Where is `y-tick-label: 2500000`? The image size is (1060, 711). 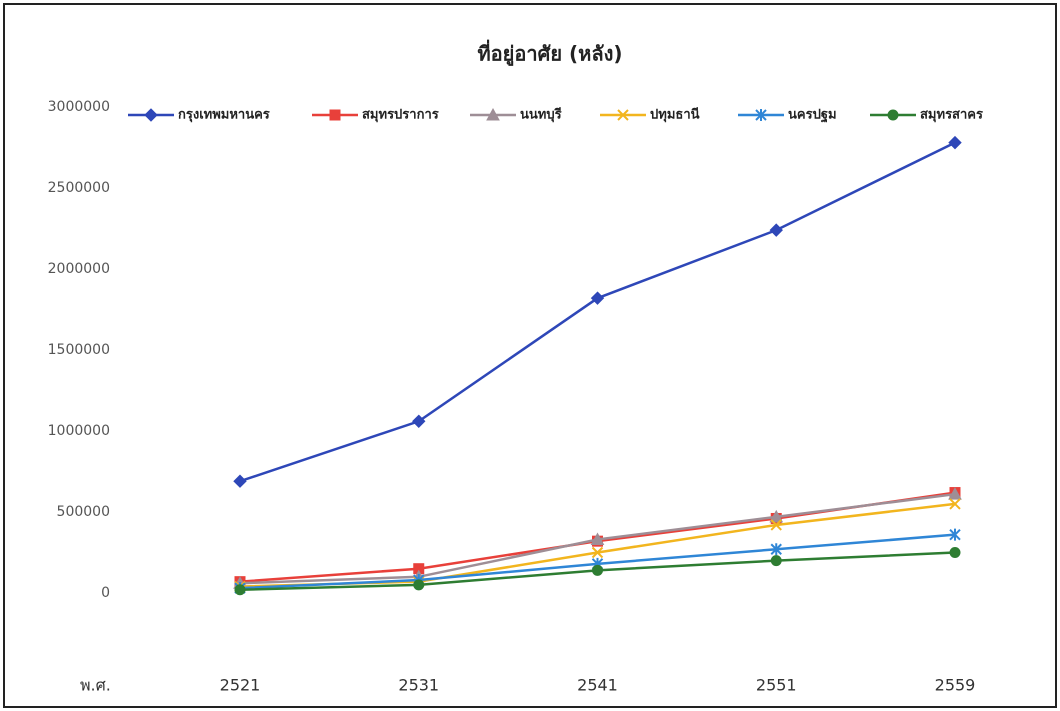 y-tick-label: 2500000 is located at coordinates (79, 188).